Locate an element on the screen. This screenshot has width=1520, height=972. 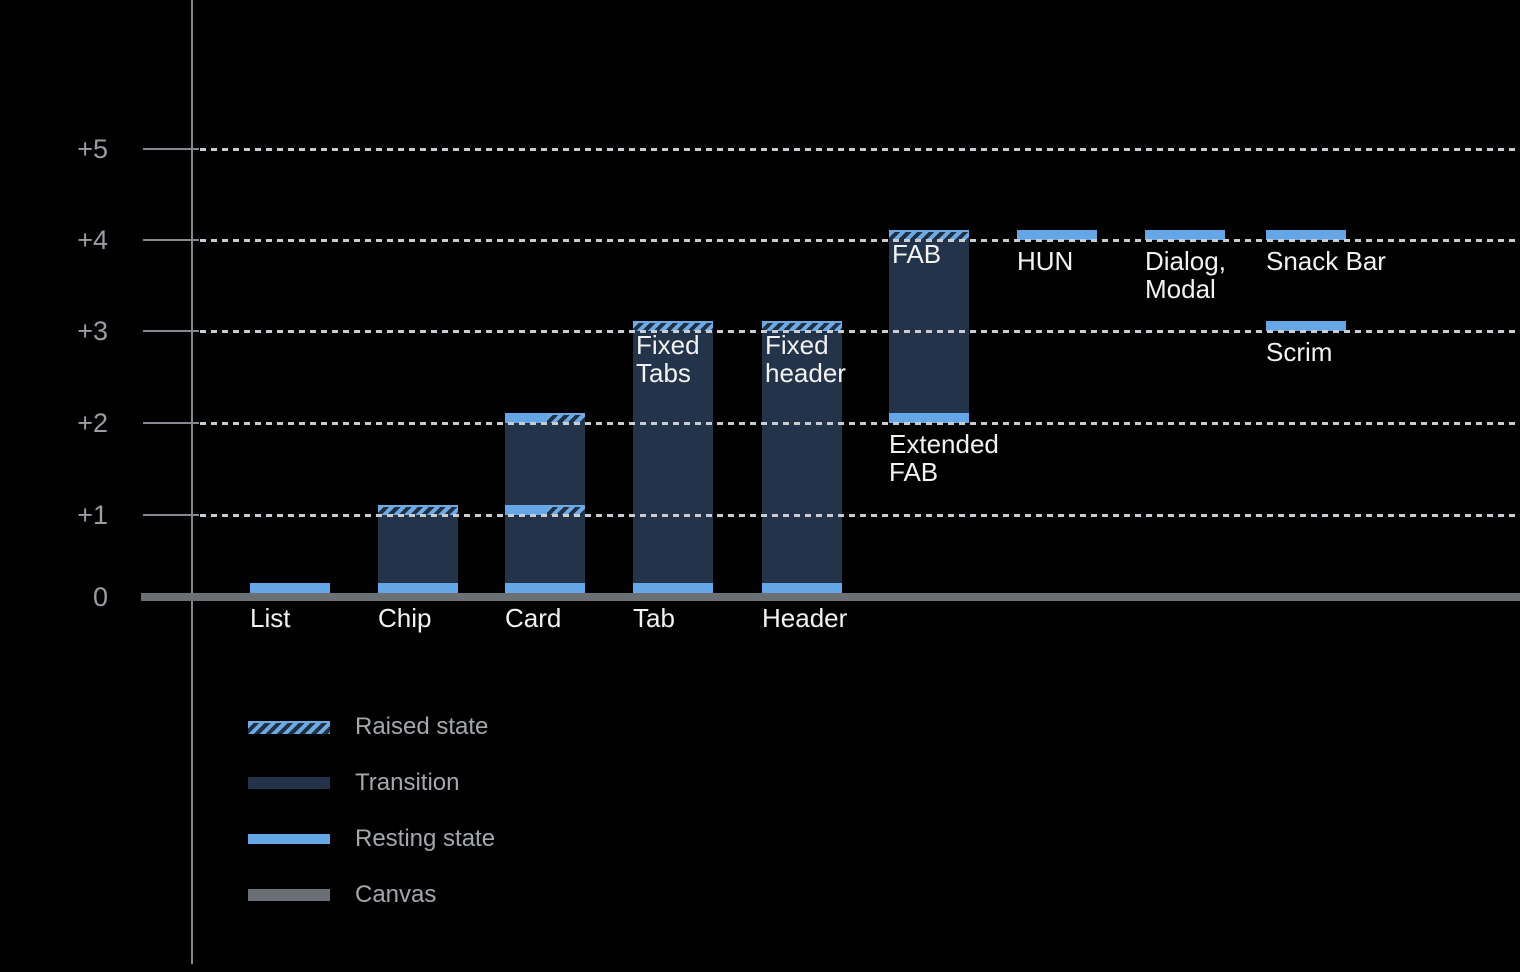
category-label-card: Card is located at coordinates (533, 618).